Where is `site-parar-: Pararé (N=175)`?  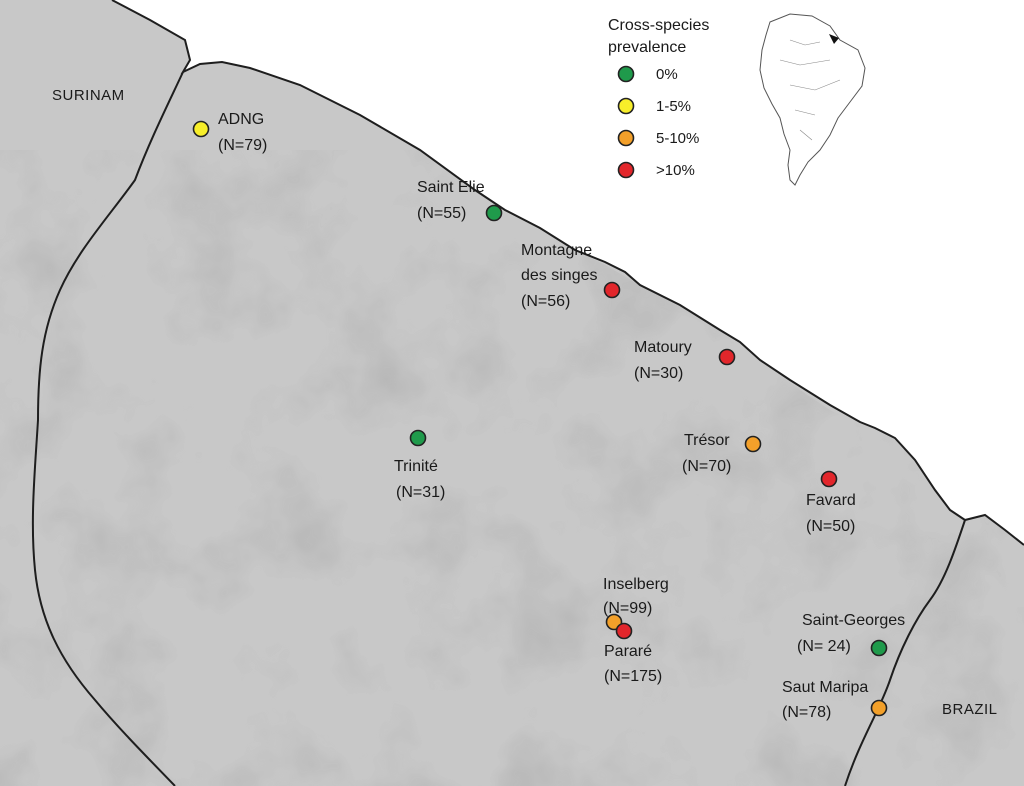
site-parar-: Pararé (N=175) is located at coordinates (633, 653).